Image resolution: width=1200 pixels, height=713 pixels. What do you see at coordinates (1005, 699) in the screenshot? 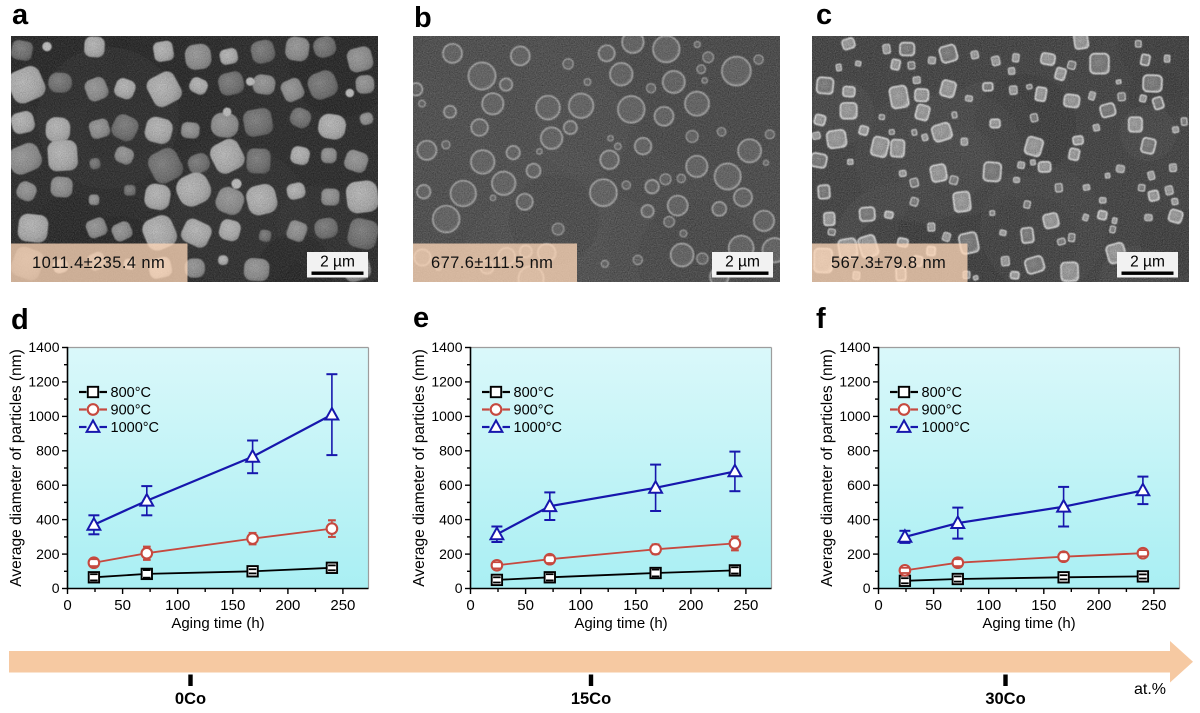
I see `svg-text: 30Co` at bounding box center [1005, 699].